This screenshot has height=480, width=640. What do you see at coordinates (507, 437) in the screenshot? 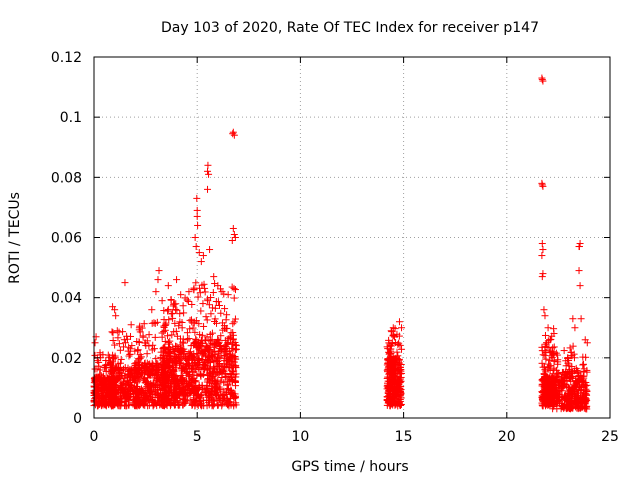
I see `x-tick-label: 20` at bounding box center [507, 437].